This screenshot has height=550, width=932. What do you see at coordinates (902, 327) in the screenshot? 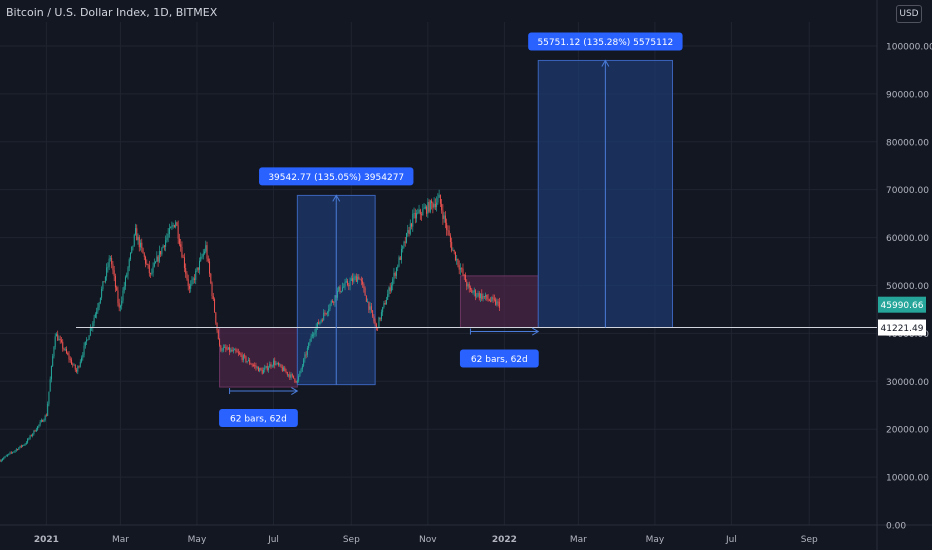
I see `horizontal-line-badge` at bounding box center [902, 327].